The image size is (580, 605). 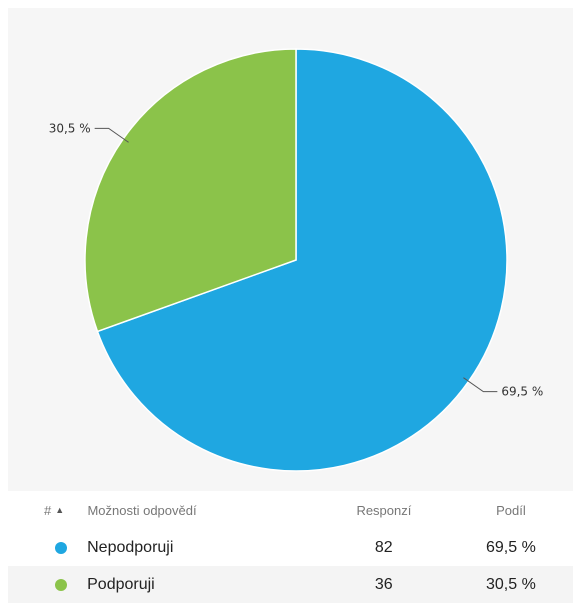 I want to click on share-value: 30,5 %, so click(x=510, y=584).